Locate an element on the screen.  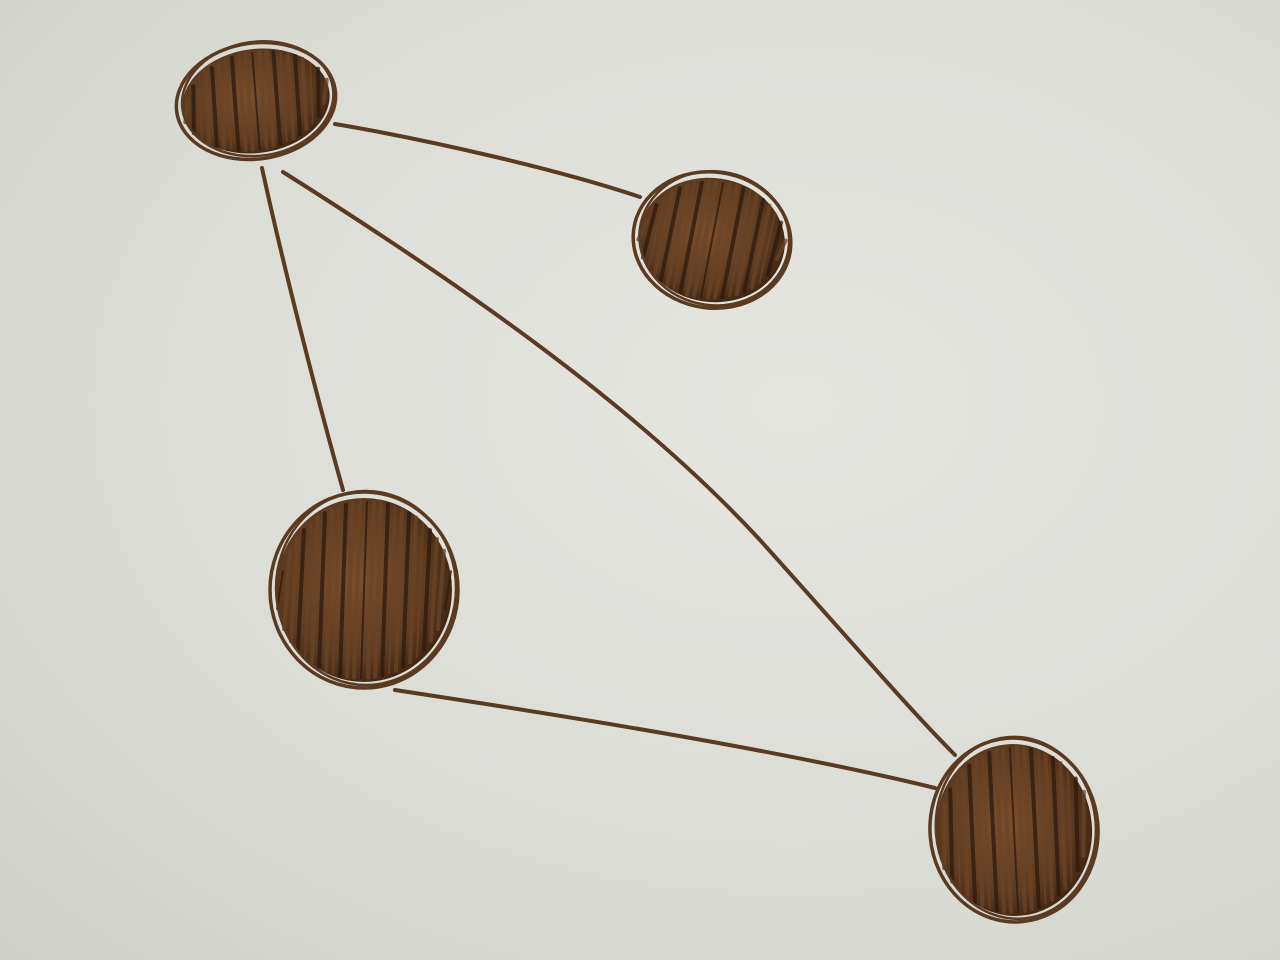
node-middle-left is located at coordinates (364, 589).